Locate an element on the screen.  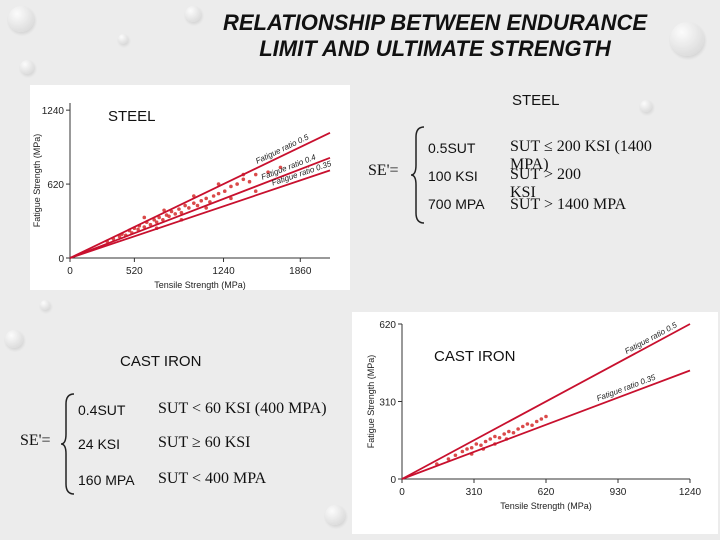
steel-row-condition-3: SUT > 1400 MPA is located at coordinates (568, 204).